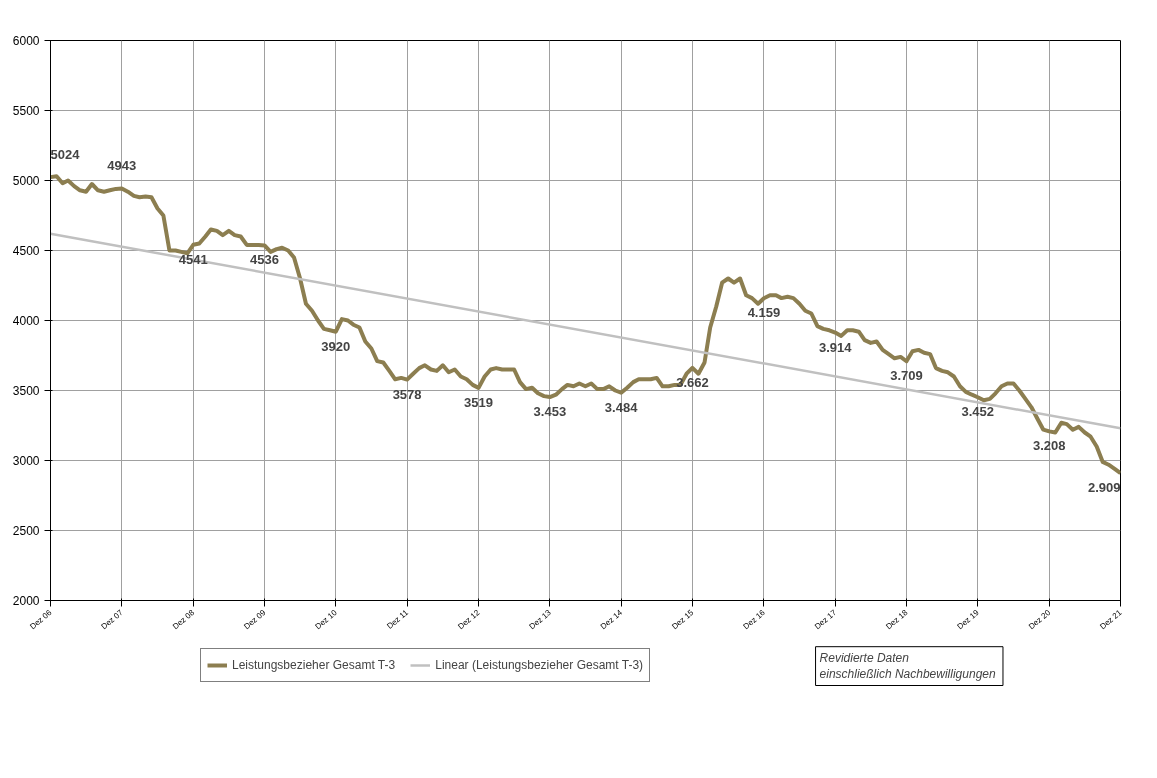 The image size is (1157, 778). Describe the element at coordinates (611, 619) in the screenshot. I see `x-tick-label: Dez 14` at that location.